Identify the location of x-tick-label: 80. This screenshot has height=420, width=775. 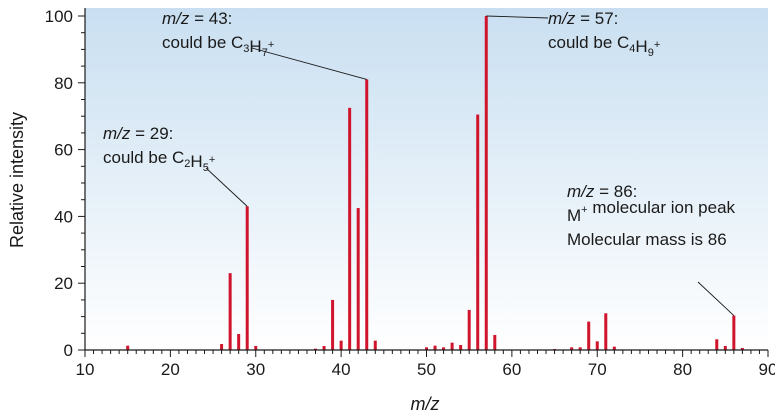
(682, 369).